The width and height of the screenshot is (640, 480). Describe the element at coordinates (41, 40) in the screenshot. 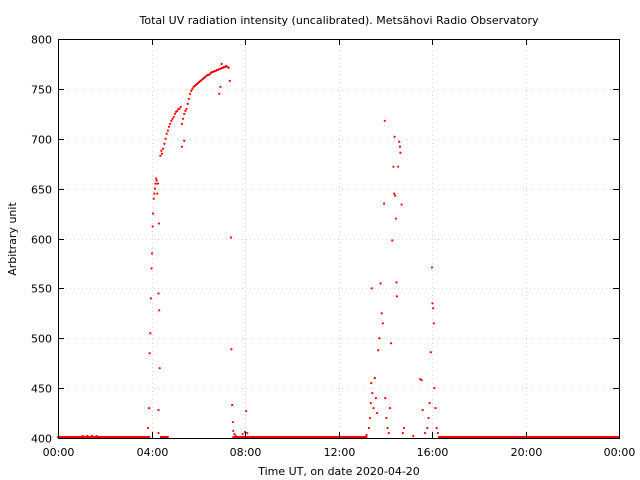

I see `y-tick-label: 800` at that location.